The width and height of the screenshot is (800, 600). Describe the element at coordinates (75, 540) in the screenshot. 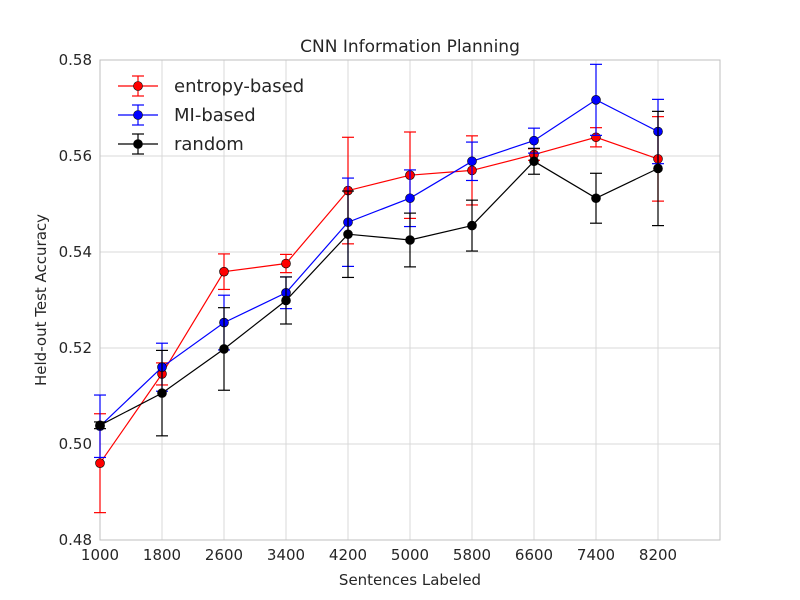

I see `y-tick-label: 0.48` at that location.